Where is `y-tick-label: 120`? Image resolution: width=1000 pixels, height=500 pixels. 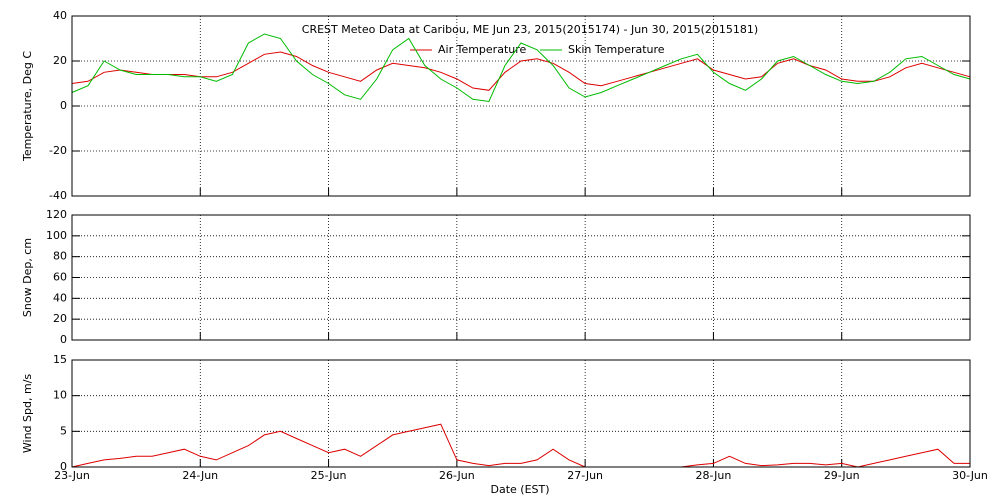 y-tick-label: 120 is located at coordinates (56, 214).